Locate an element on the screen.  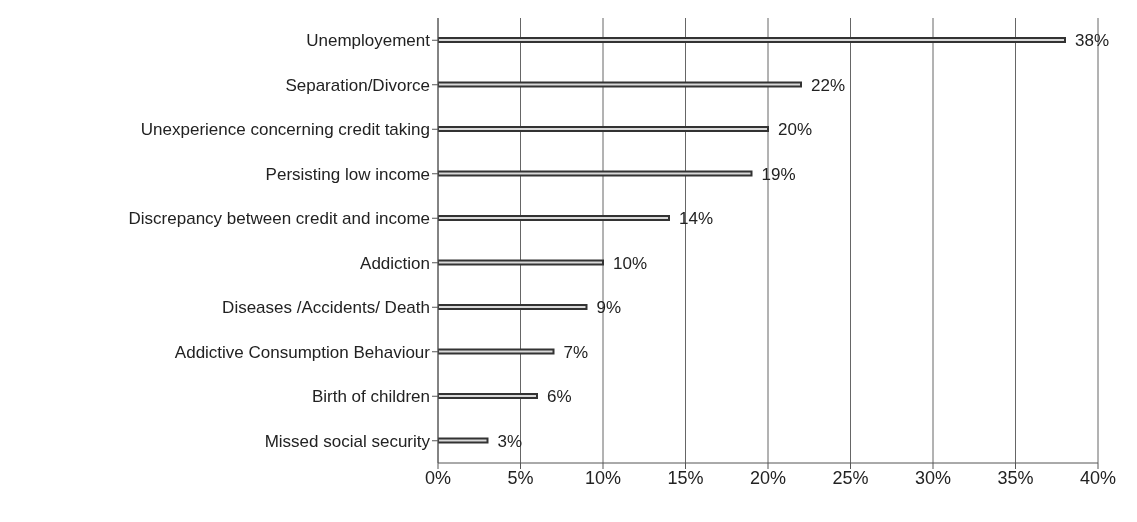
y-tick-label: Separation/Divorce is located at coordinates (357, 85).